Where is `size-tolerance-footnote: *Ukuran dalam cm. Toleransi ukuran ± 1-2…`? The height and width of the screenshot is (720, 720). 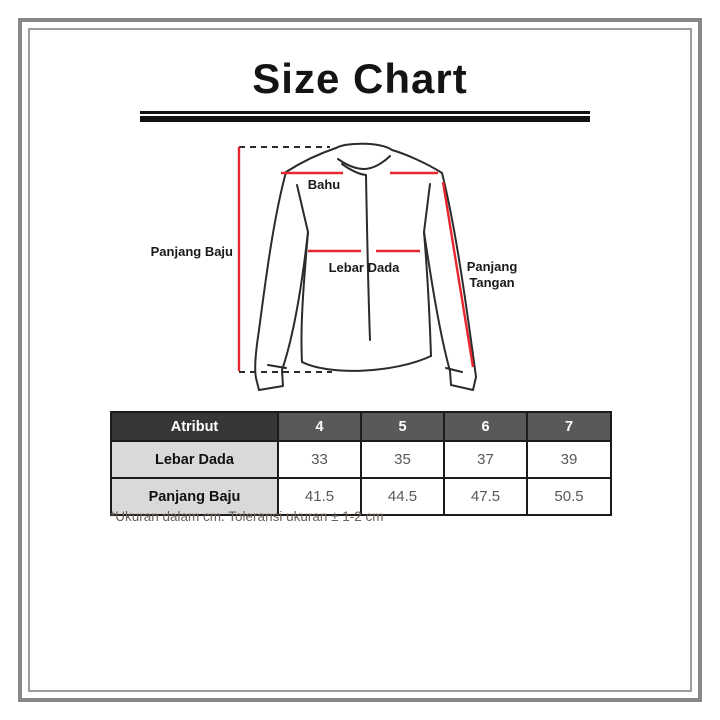 size-tolerance-footnote: *Ukuran dalam cm. Toleransi ukuran ± 1-2… is located at coordinates (247, 516).